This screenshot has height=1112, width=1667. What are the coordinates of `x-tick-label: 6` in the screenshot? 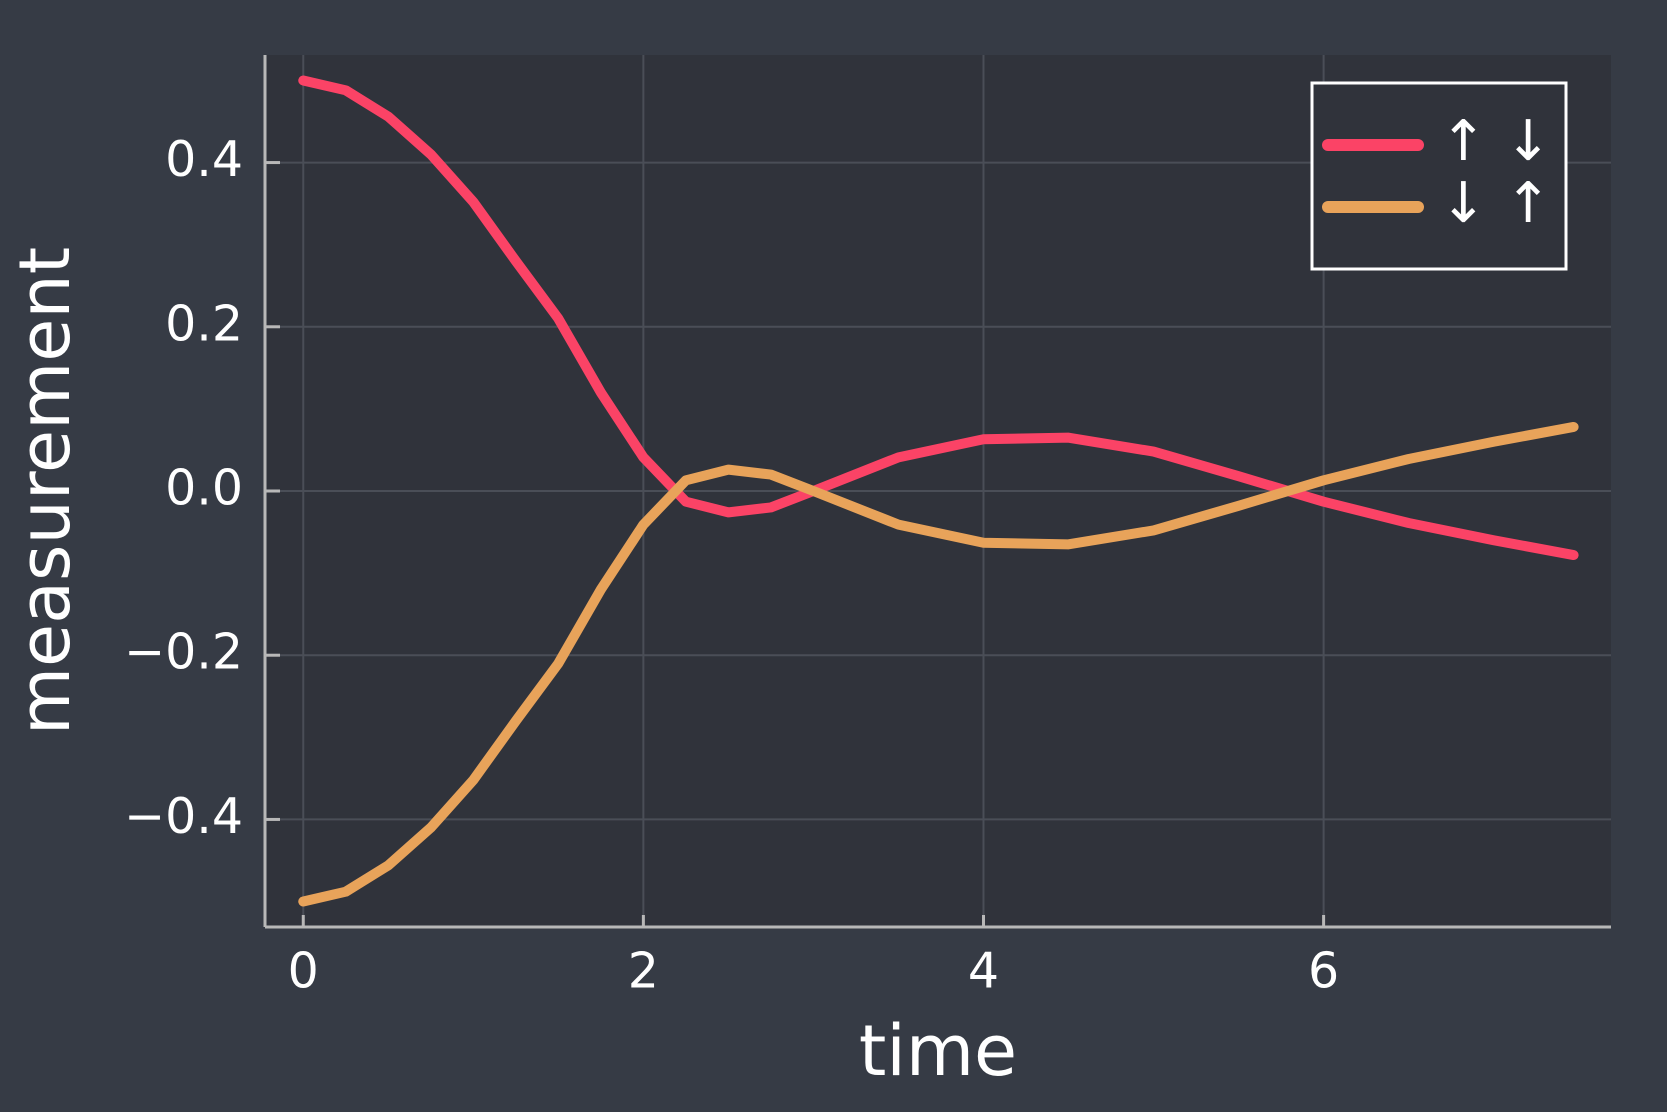 It's located at (1323, 971).